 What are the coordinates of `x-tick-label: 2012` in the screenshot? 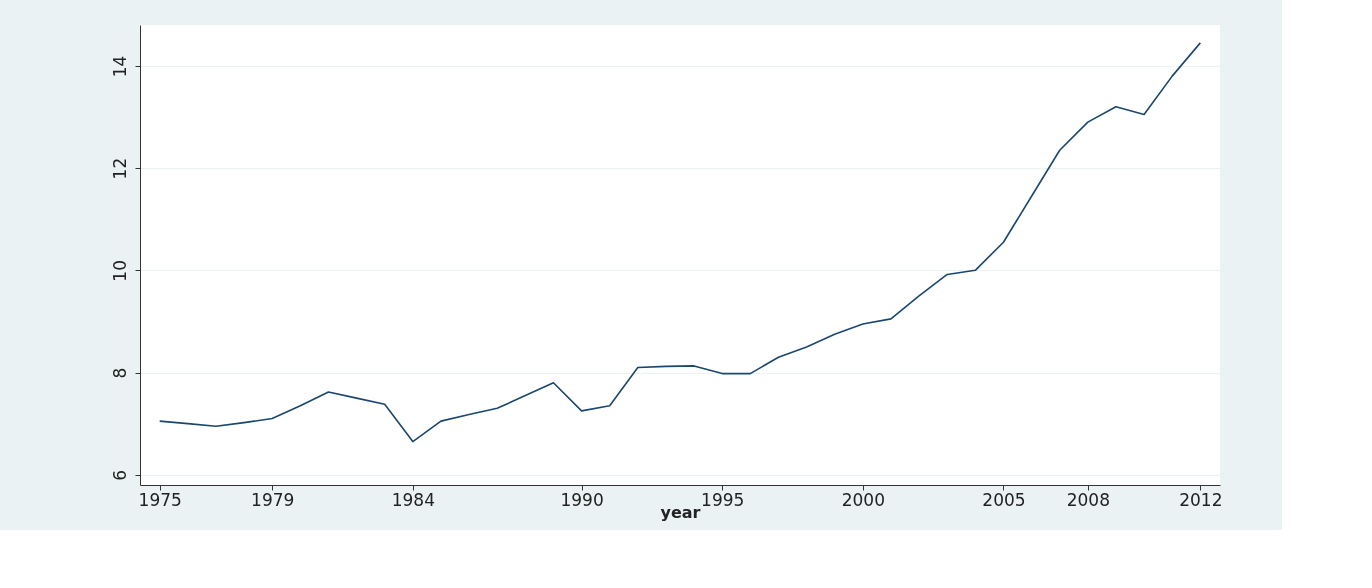 It's located at (1201, 499).